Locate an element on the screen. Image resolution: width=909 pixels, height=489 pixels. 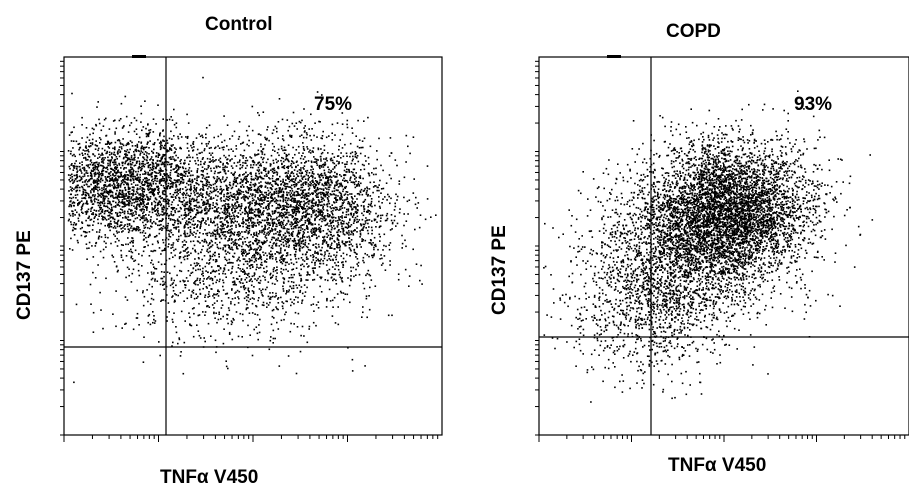
control-title: Control is located at coordinates (239, 24).